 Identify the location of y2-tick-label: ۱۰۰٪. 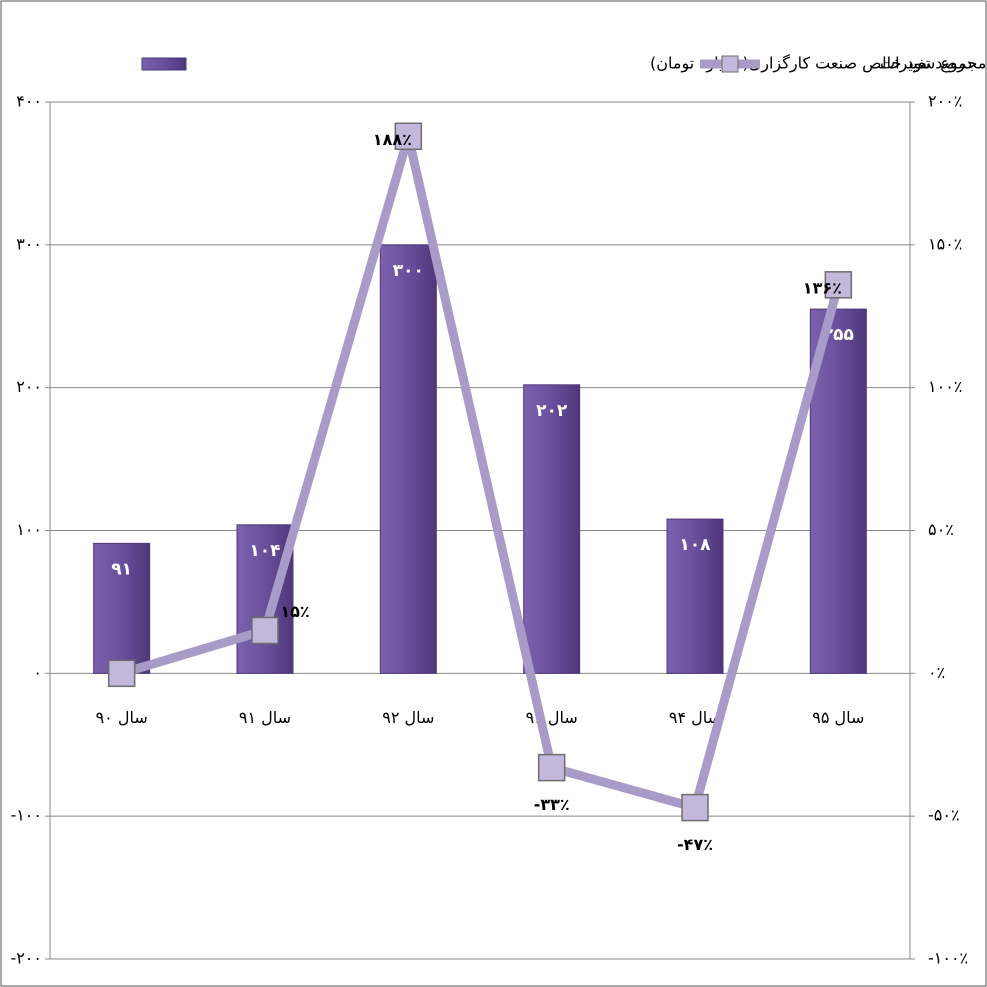
(945, 386).